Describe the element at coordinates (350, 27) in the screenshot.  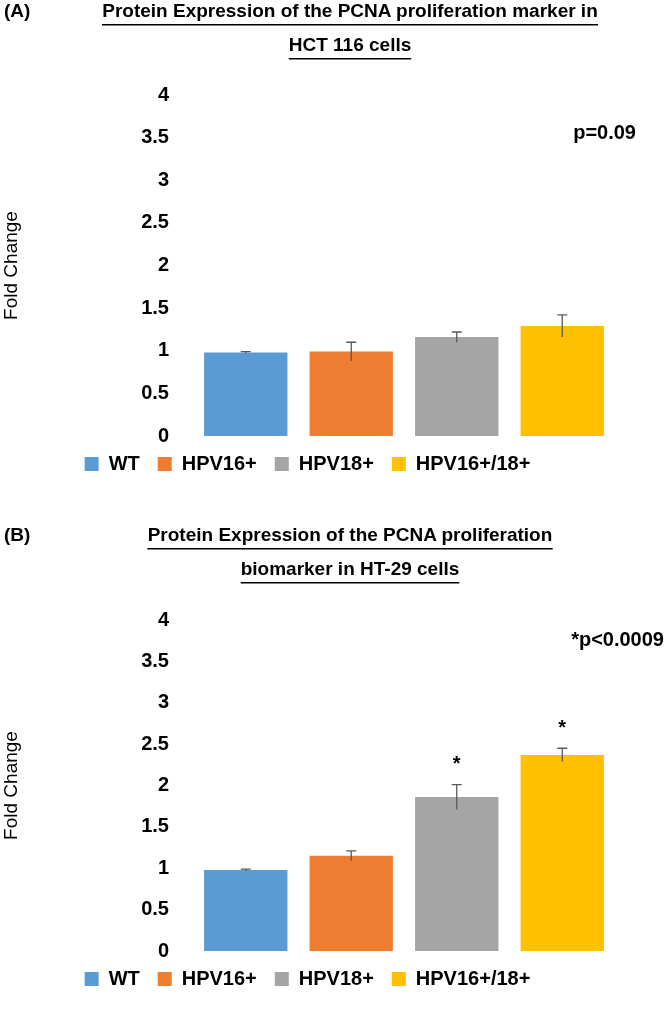
I see `chart-title: Protein Expression of the PCNA proliferation marker in HCT 116 cells` at that location.